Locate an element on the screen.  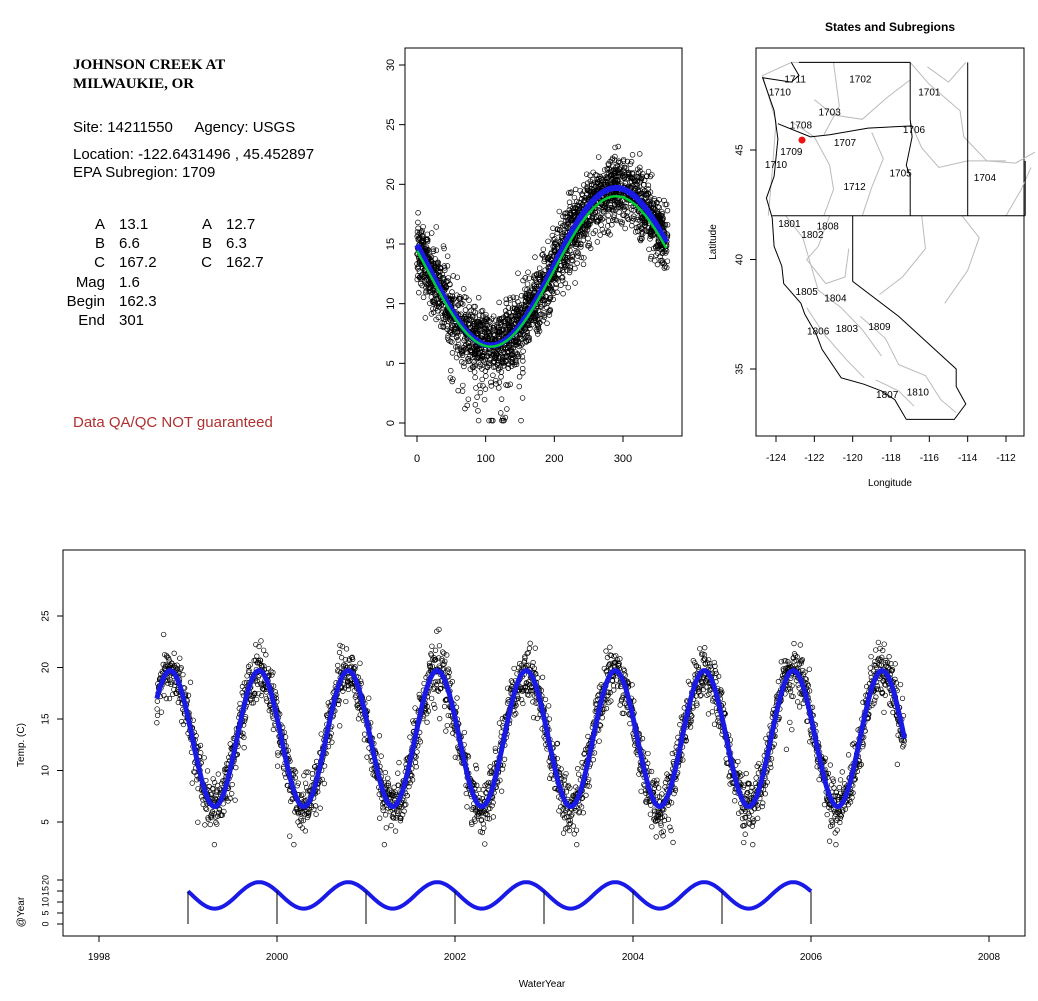
ts-y2label: @Year is located at coordinates (21, 911).